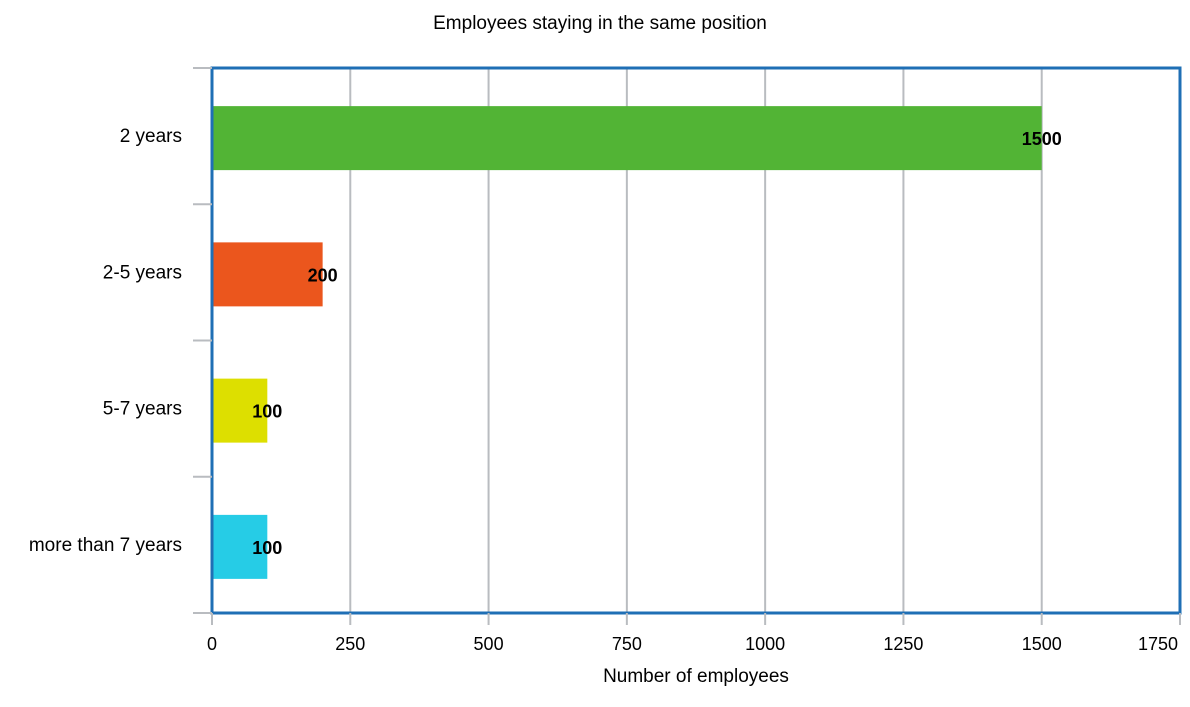 This screenshot has width=1190, height=707. What do you see at coordinates (1042, 644) in the screenshot?
I see `x-tick-label: 1500` at bounding box center [1042, 644].